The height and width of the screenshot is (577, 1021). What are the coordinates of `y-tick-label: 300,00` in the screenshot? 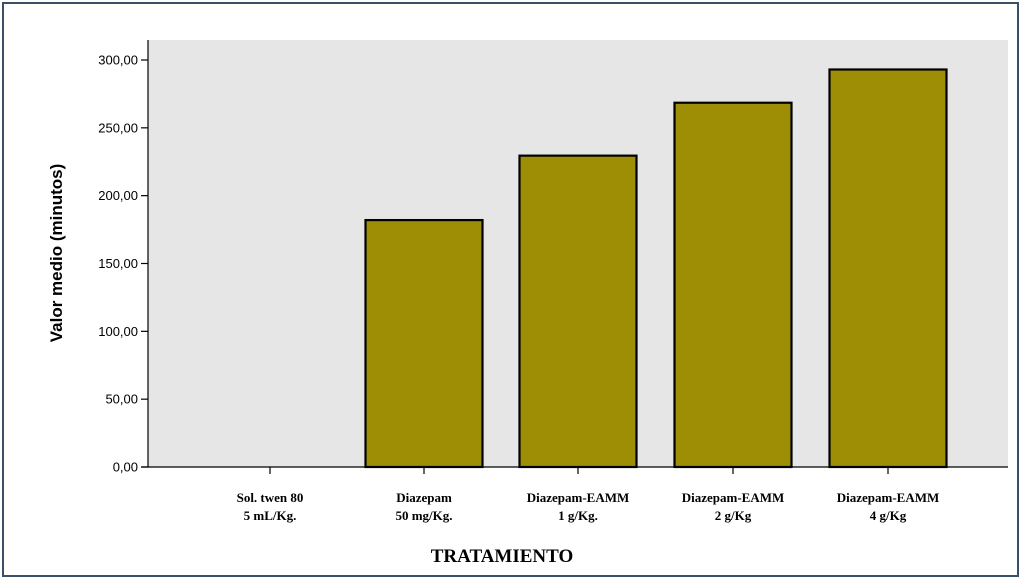 It's located at (118, 60).